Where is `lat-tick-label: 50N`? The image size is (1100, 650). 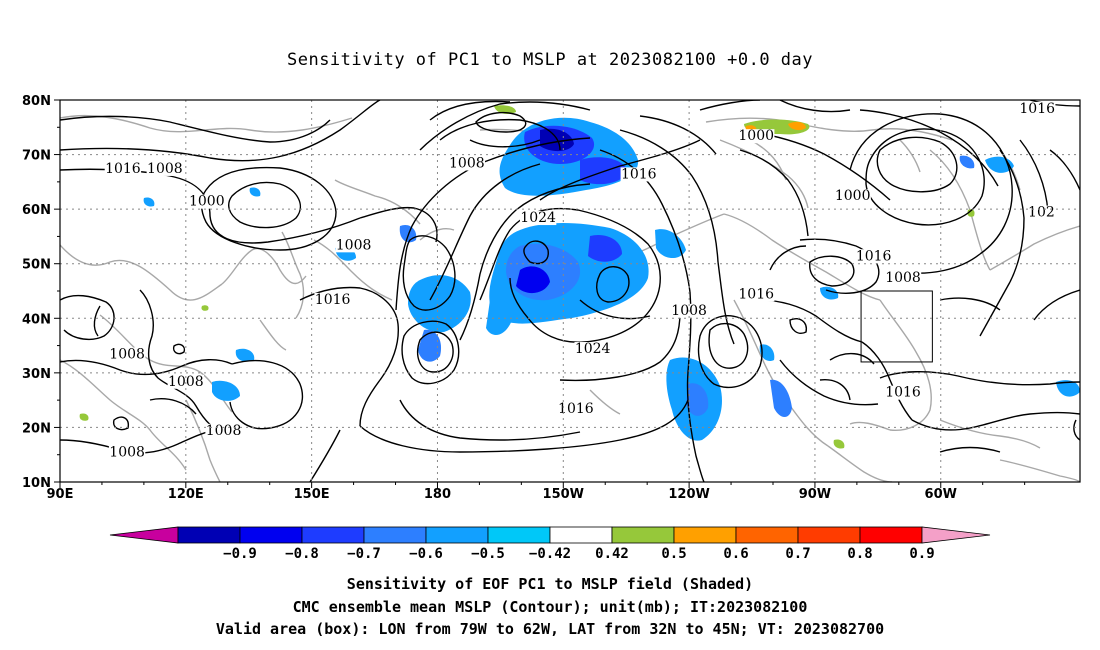 lat-tick-label: 50N is located at coordinates (36, 265).